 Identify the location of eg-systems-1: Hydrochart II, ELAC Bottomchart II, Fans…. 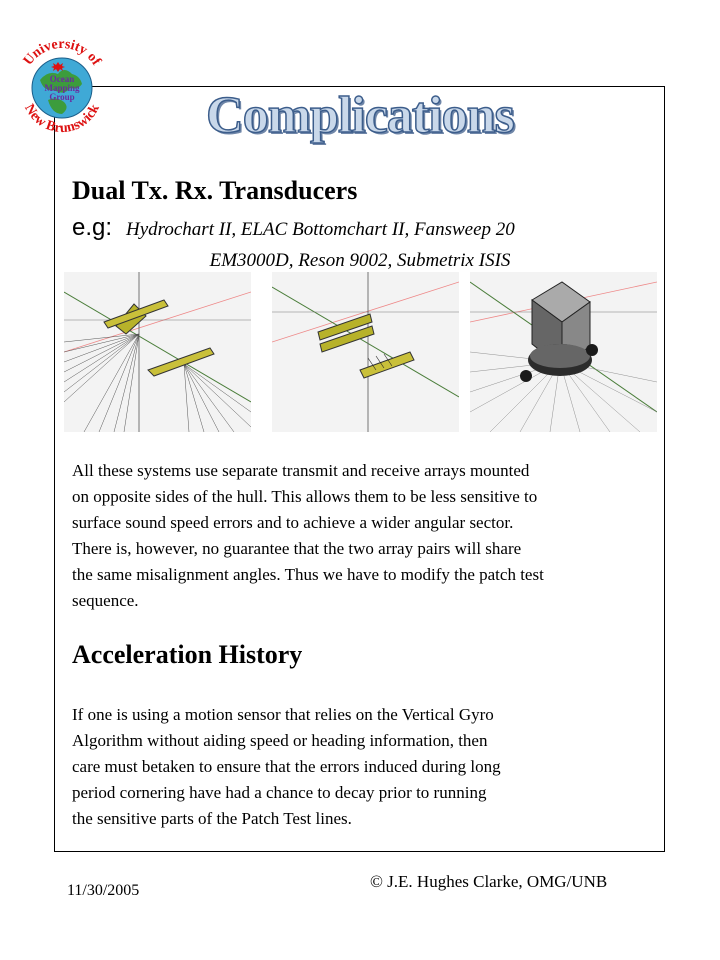
(320, 229).